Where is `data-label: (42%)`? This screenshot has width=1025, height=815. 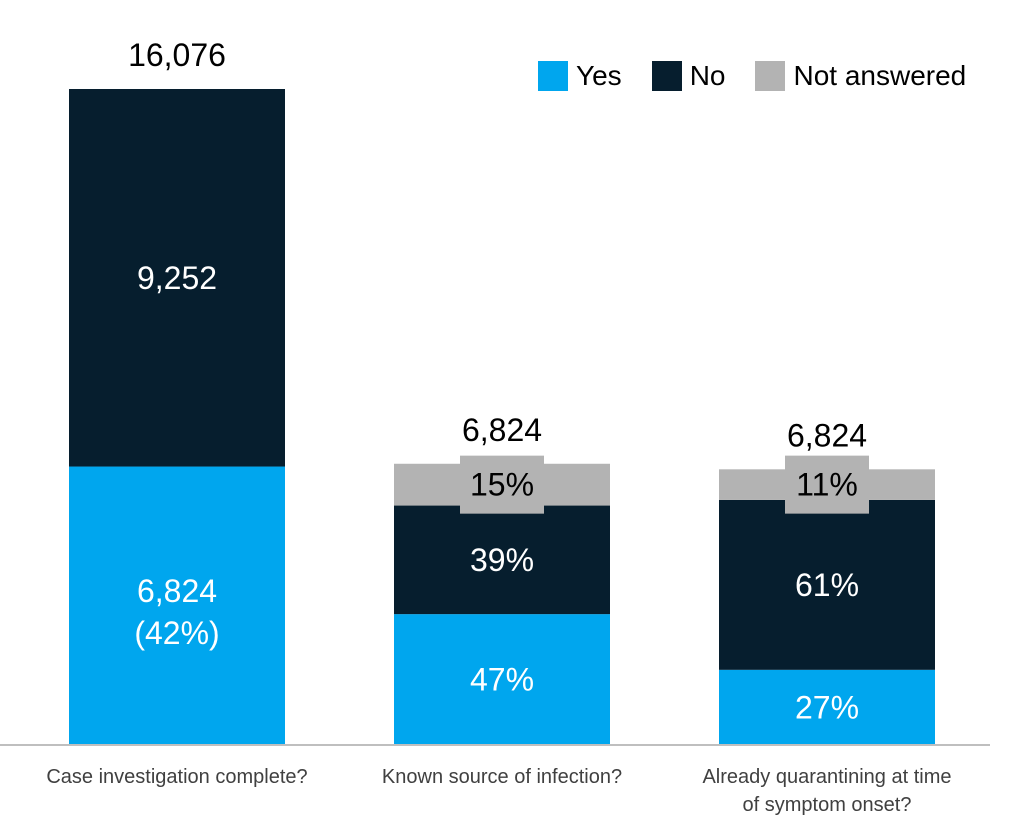 data-label: (42%) is located at coordinates (176, 633).